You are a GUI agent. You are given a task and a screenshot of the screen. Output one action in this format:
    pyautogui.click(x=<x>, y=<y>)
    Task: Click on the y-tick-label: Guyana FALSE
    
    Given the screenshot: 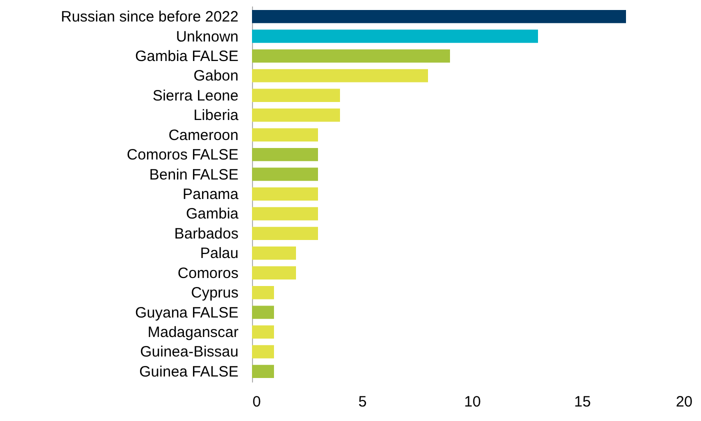 What is the action you would take?
    pyautogui.click(x=186, y=313)
    